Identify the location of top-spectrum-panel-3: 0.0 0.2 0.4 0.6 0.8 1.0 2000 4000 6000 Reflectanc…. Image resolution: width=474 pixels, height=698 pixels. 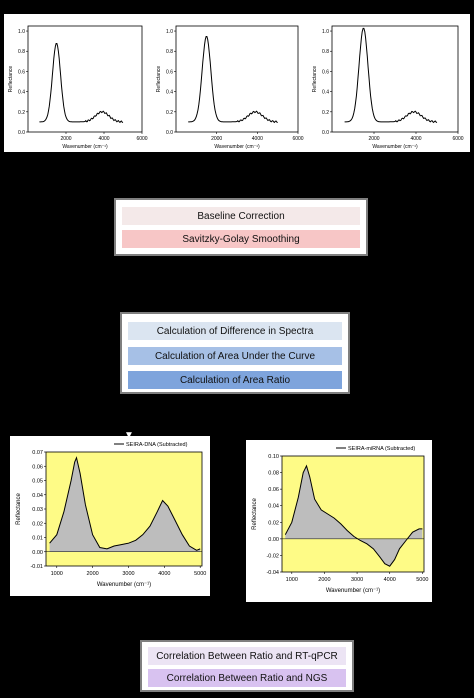
(389, 83).